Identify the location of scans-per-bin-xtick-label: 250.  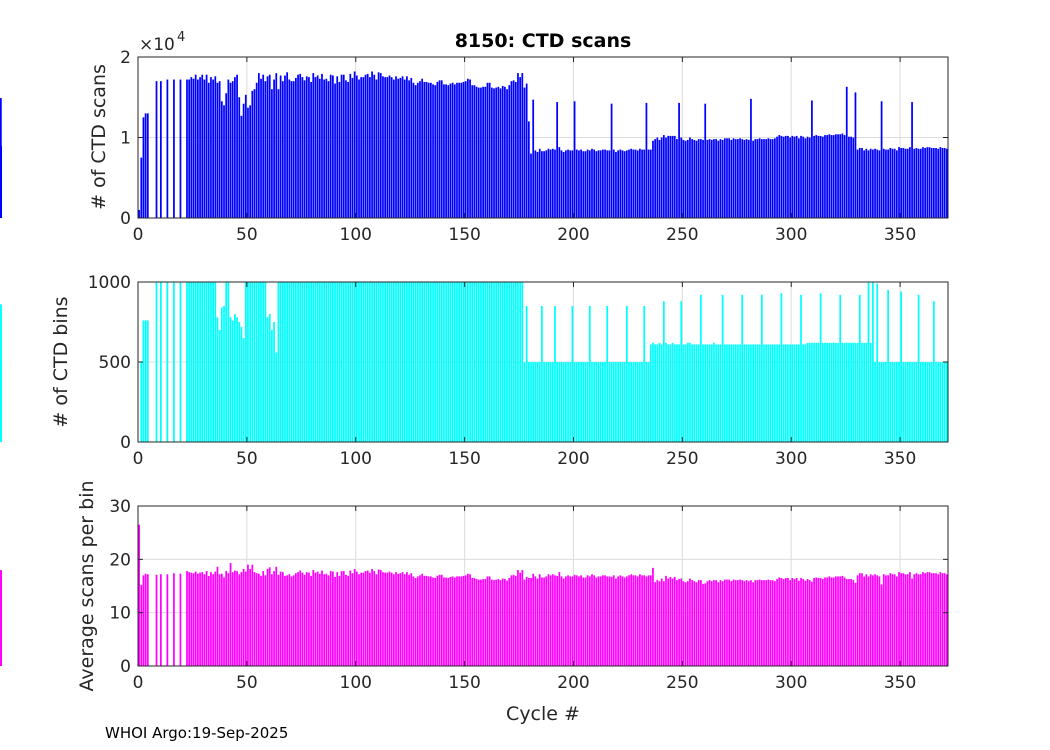
(682, 683).